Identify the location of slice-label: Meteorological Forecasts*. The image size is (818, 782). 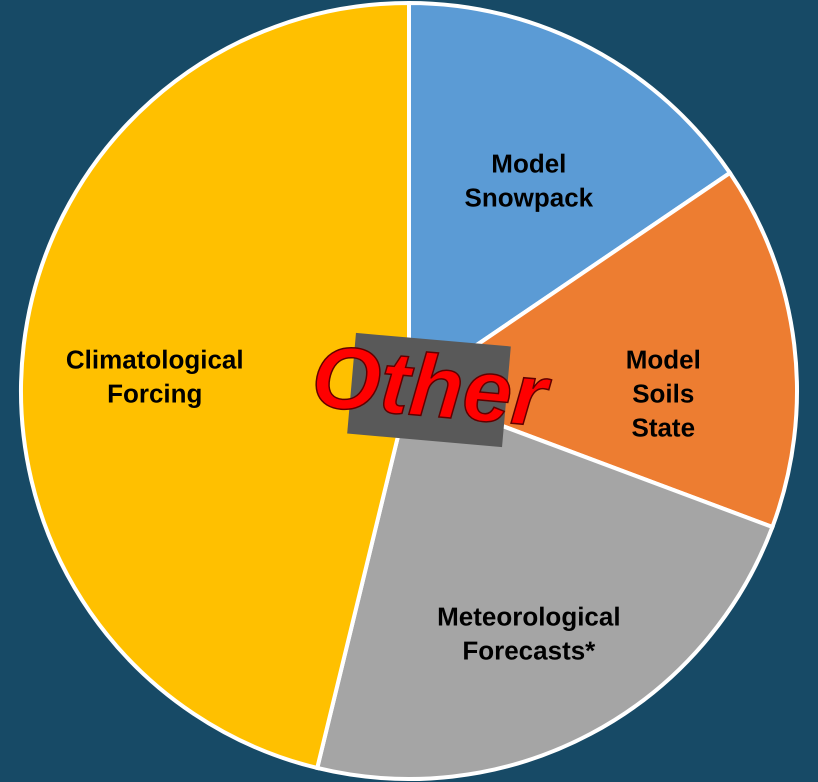
(529, 633).